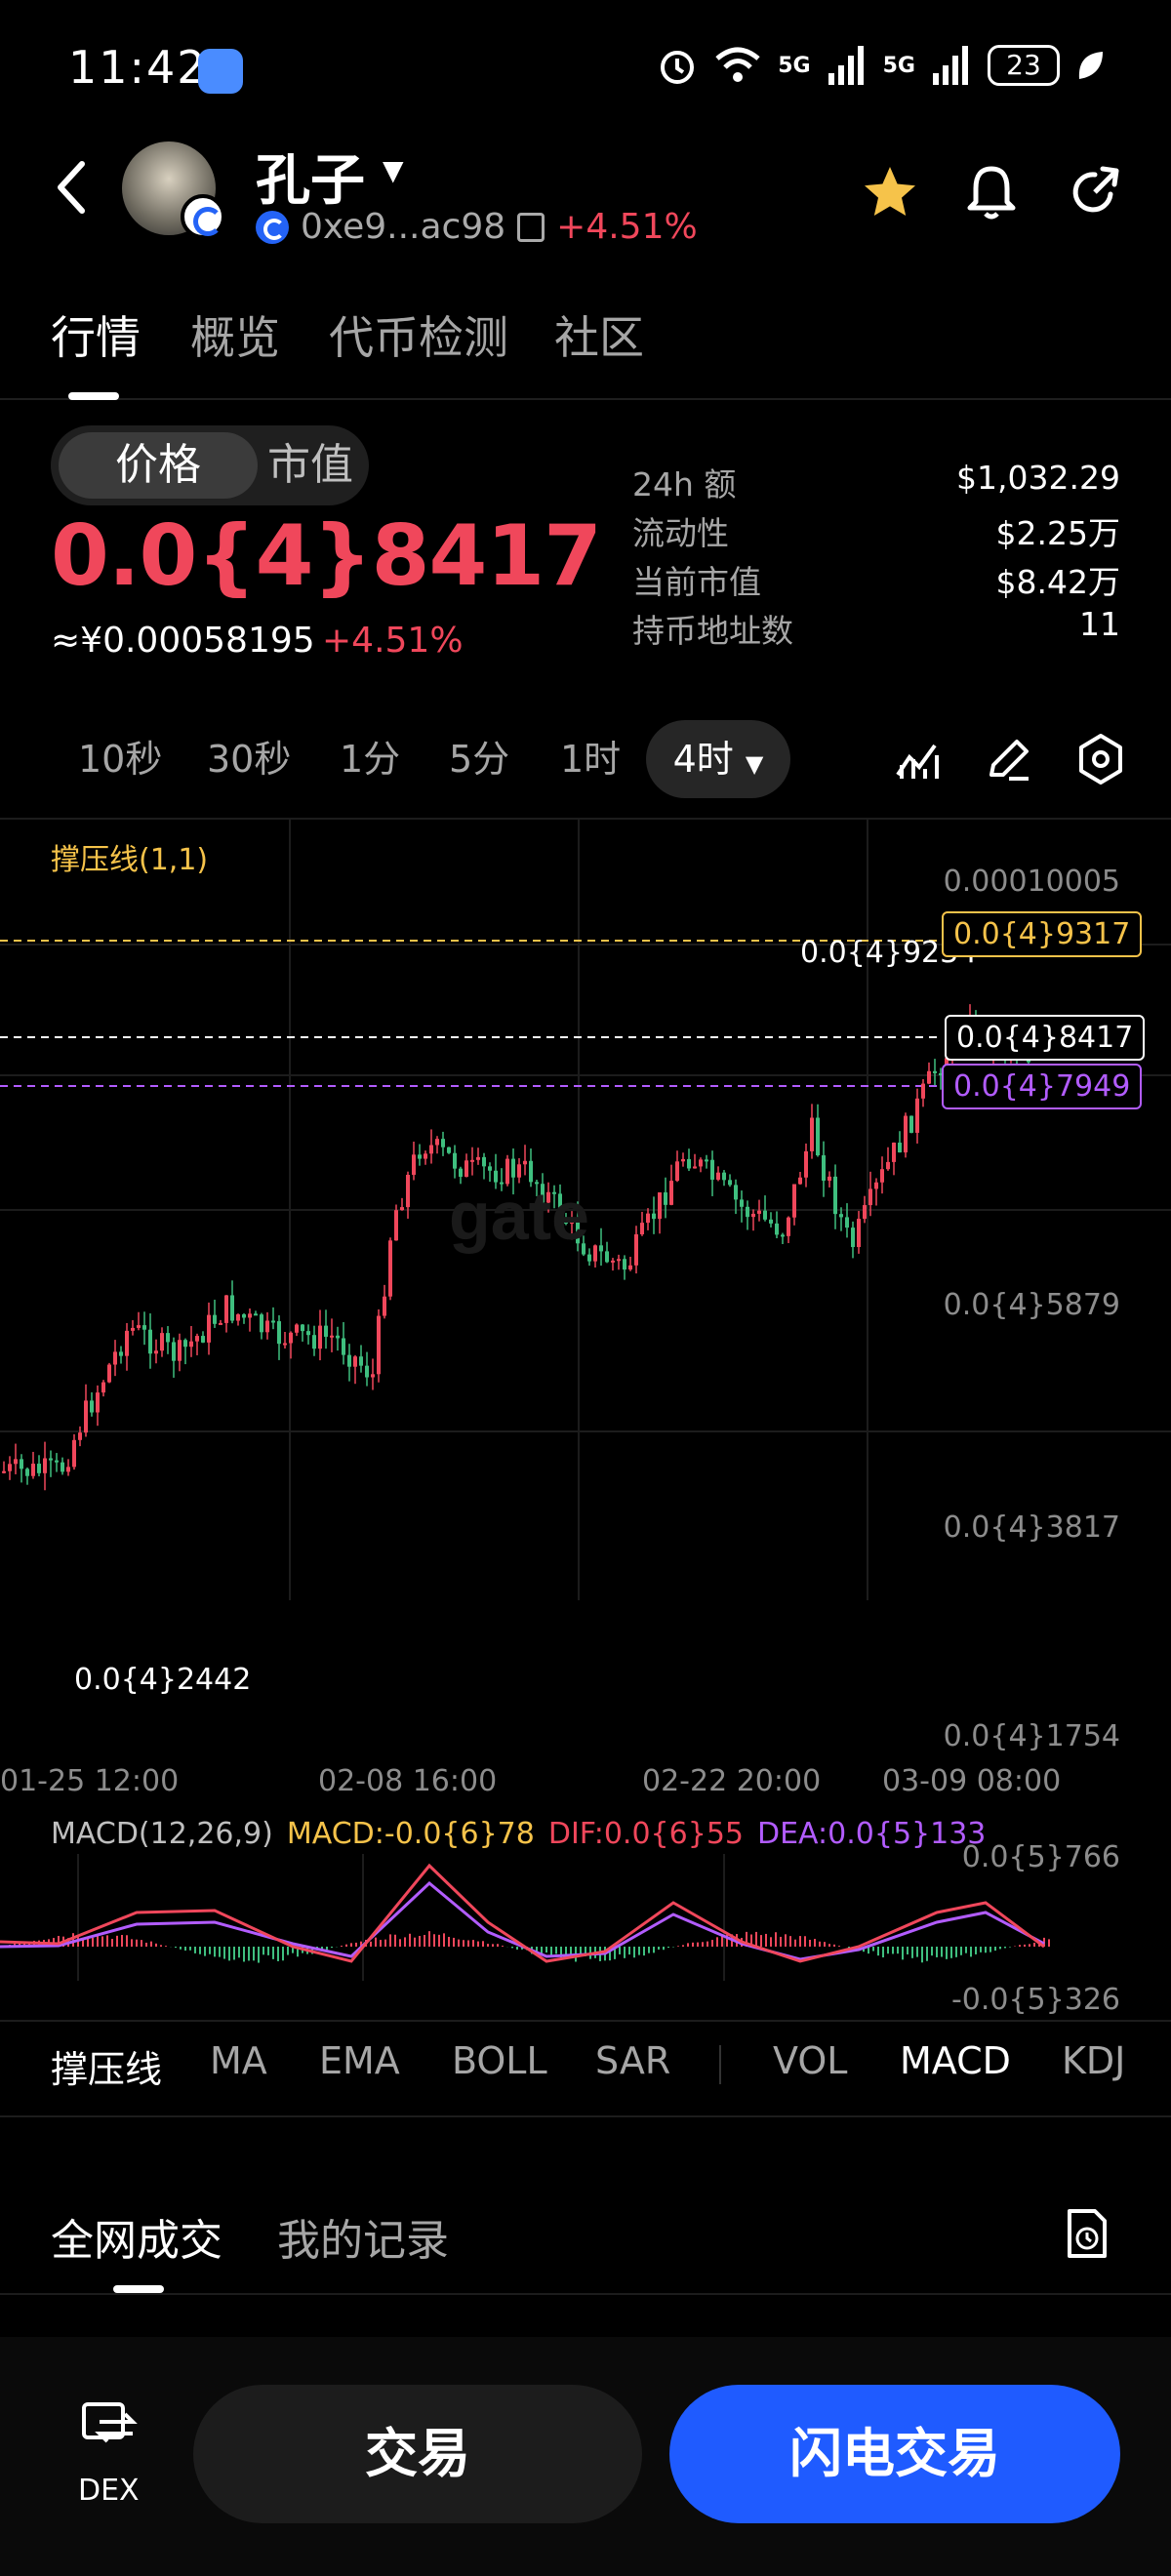 The height and width of the screenshot is (2576, 1171). What do you see at coordinates (1009, 759) in the screenshot?
I see `draw-pencil-icon` at bounding box center [1009, 759].